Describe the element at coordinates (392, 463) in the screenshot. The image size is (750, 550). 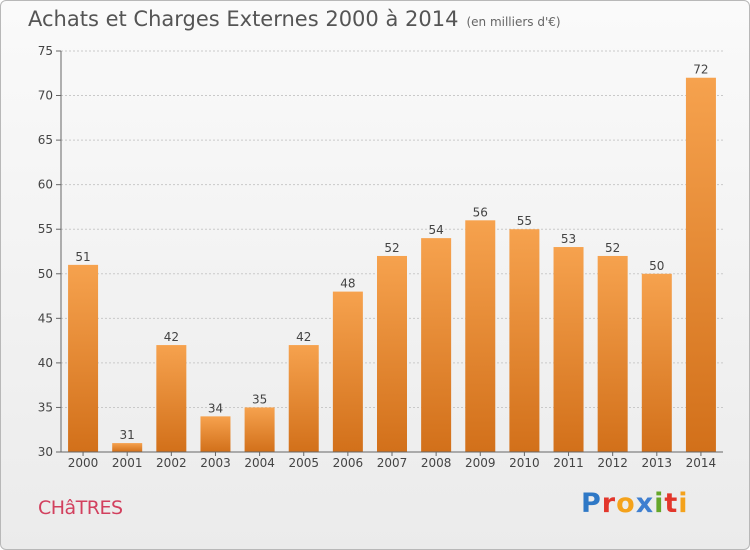
I see `x-tick-label: 2007` at that location.